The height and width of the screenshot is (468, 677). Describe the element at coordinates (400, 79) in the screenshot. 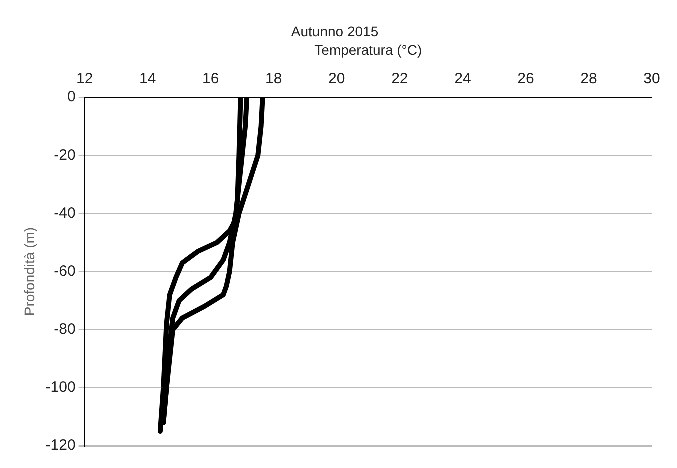

I see `x-tick-label: 22` at that location.